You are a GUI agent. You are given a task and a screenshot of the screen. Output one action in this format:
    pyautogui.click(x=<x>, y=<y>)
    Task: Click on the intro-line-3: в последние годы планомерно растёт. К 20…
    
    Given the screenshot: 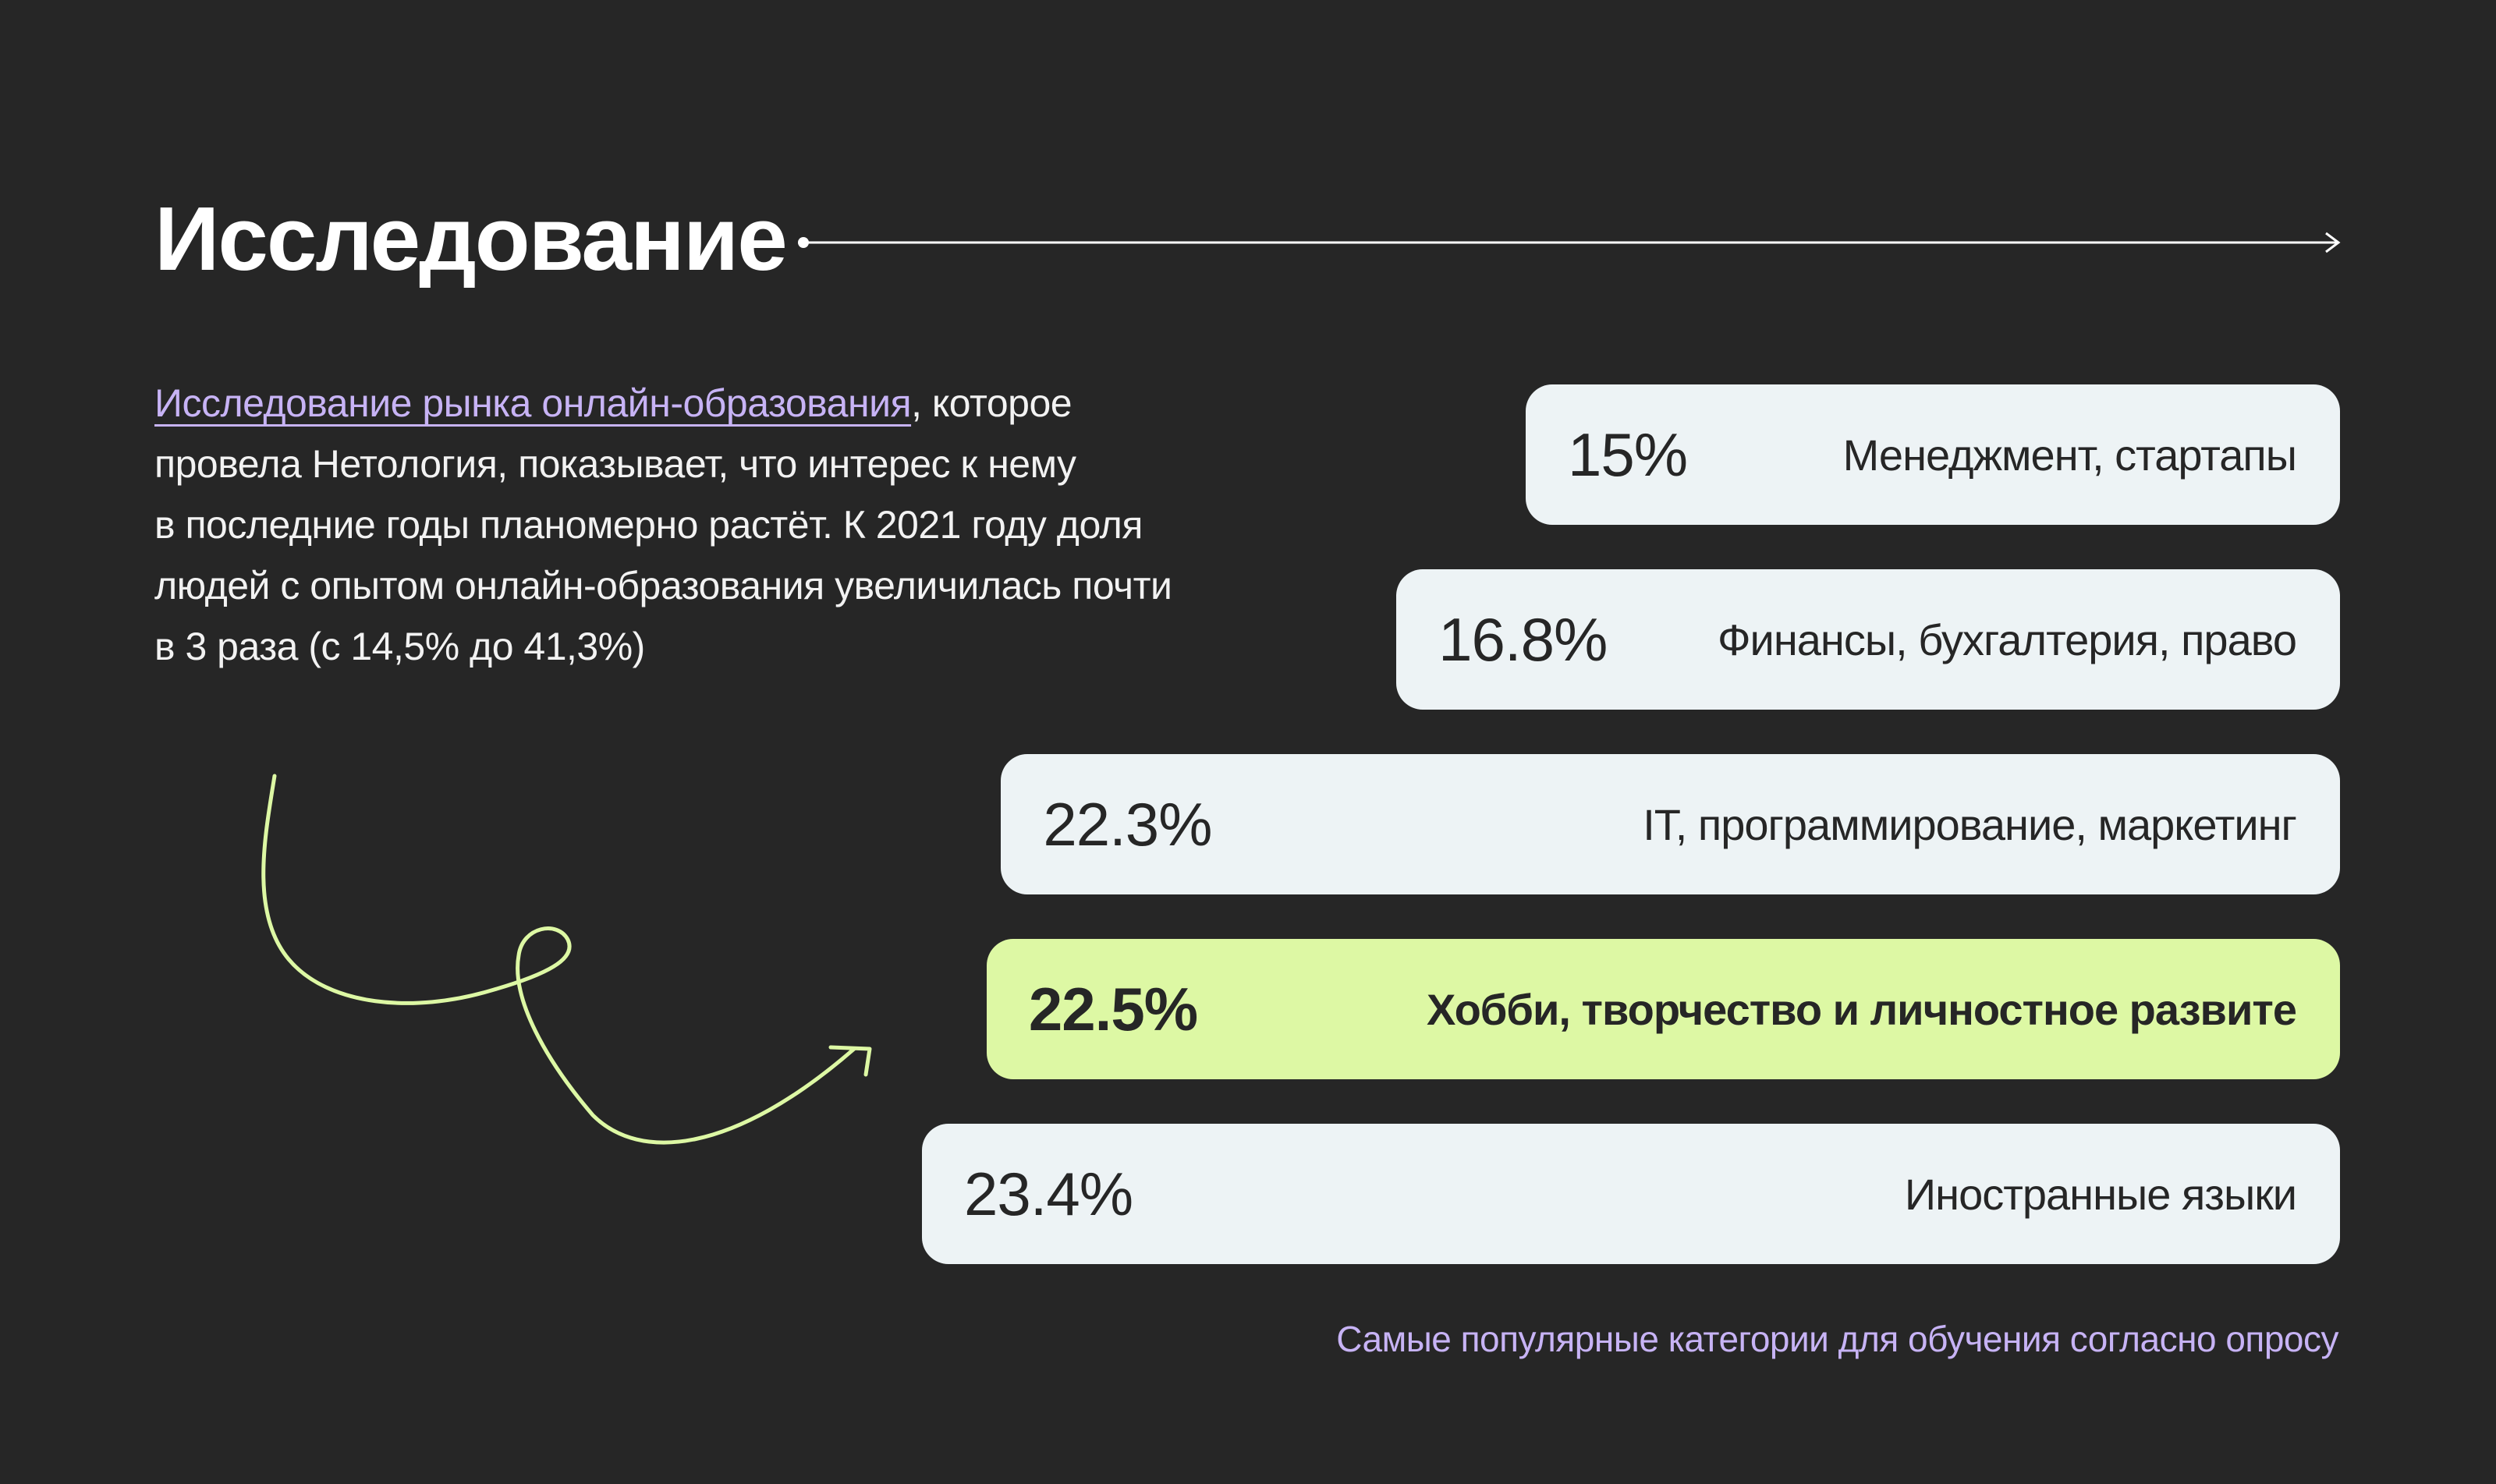 What is the action you would take?
    pyautogui.click(x=649, y=525)
    